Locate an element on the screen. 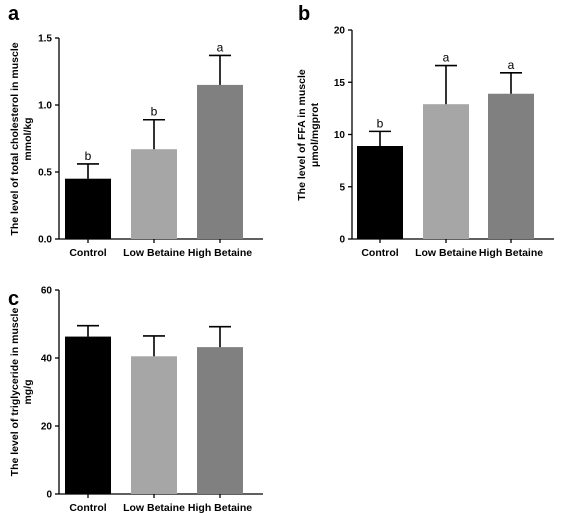  y-tick-label: 0.0 is located at coordinates (45, 240).